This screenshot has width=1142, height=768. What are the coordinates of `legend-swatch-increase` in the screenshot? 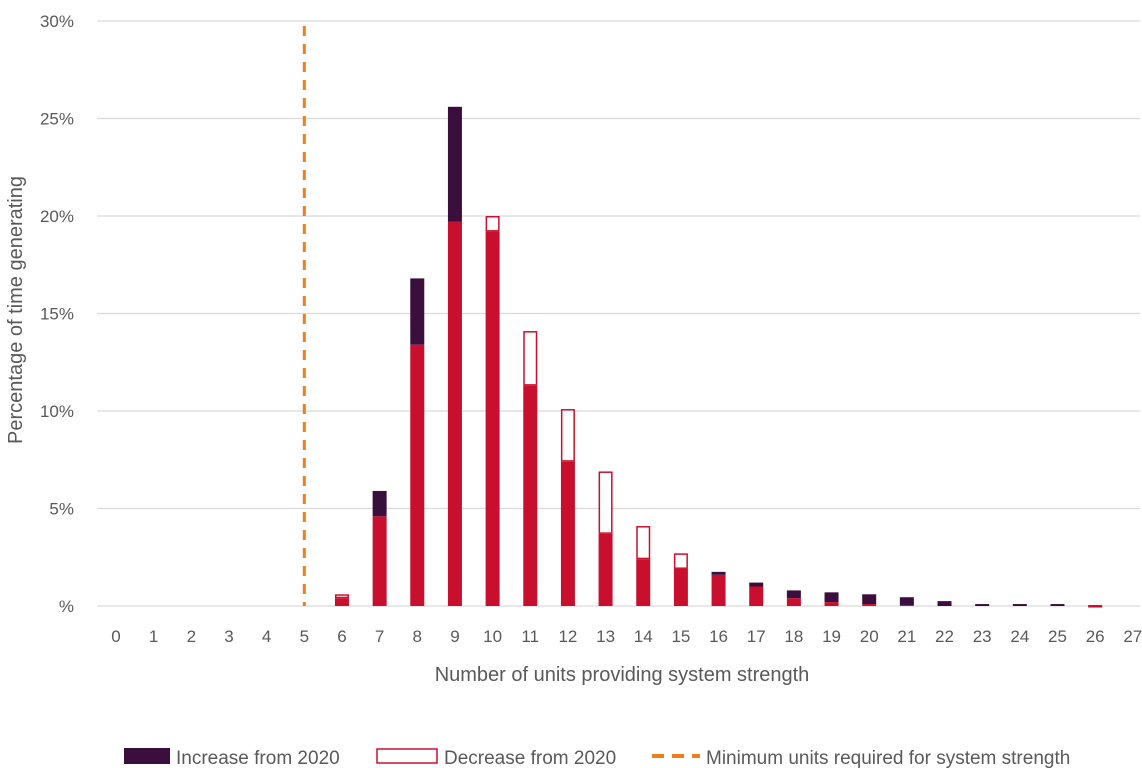 It's located at (147, 756).